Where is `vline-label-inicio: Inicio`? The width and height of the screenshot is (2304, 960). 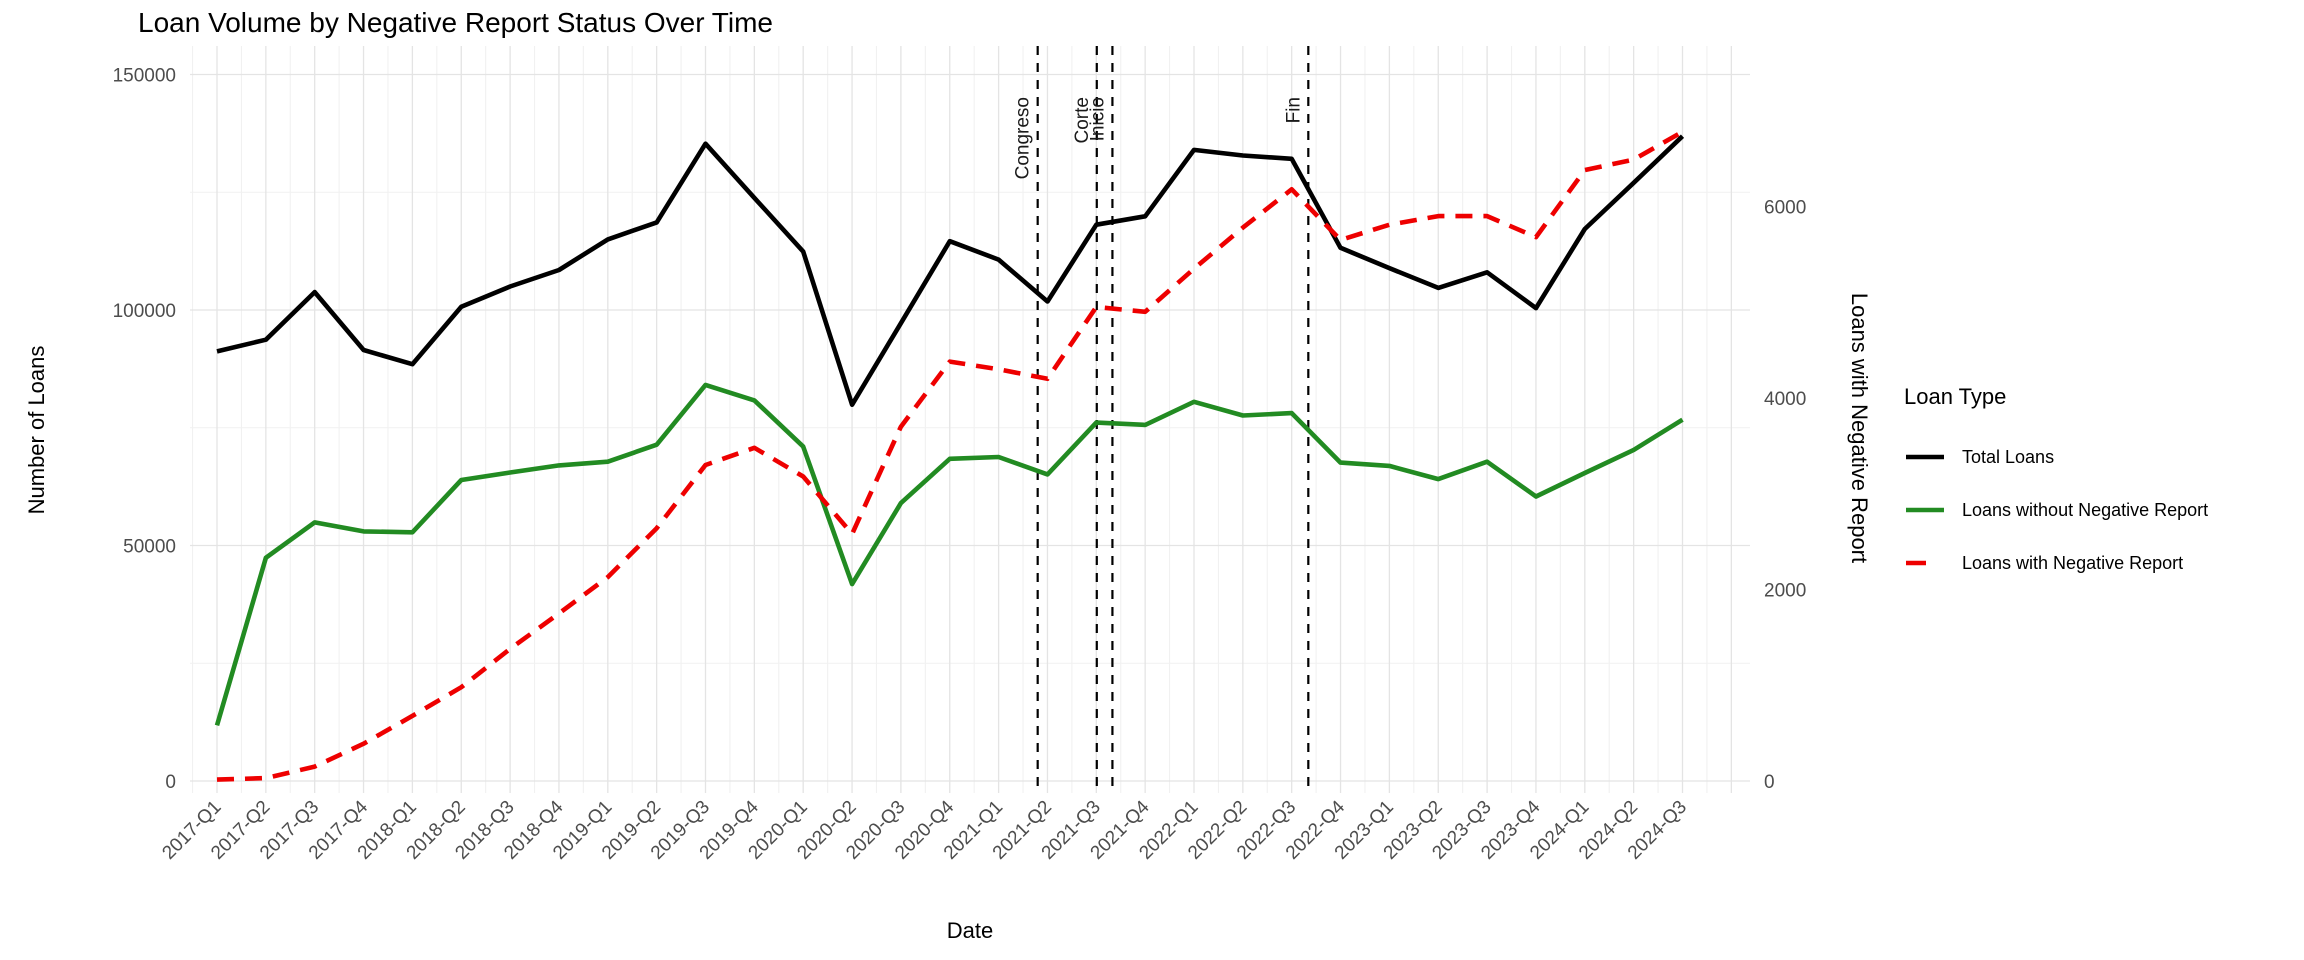
vline-label-inicio: Inicio is located at coordinates (1097, 119).